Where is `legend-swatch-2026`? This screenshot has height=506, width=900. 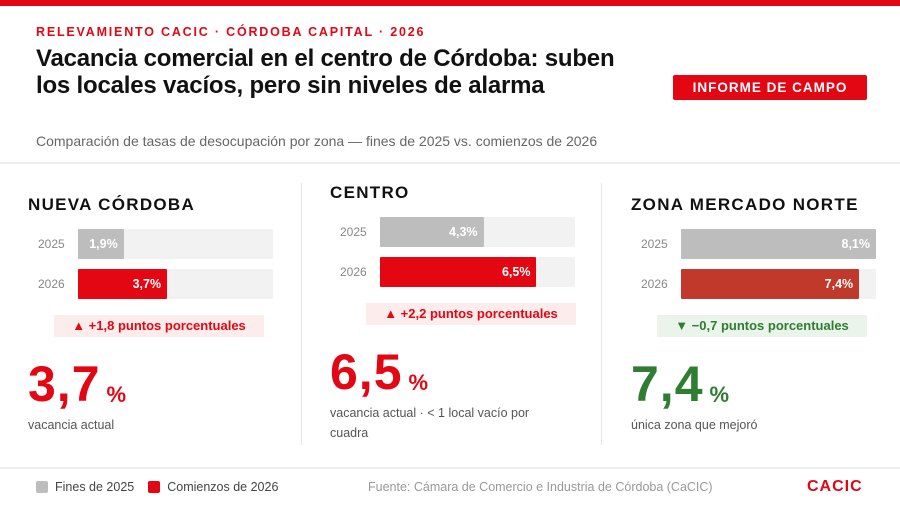 legend-swatch-2026 is located at coordinates (154, 487).